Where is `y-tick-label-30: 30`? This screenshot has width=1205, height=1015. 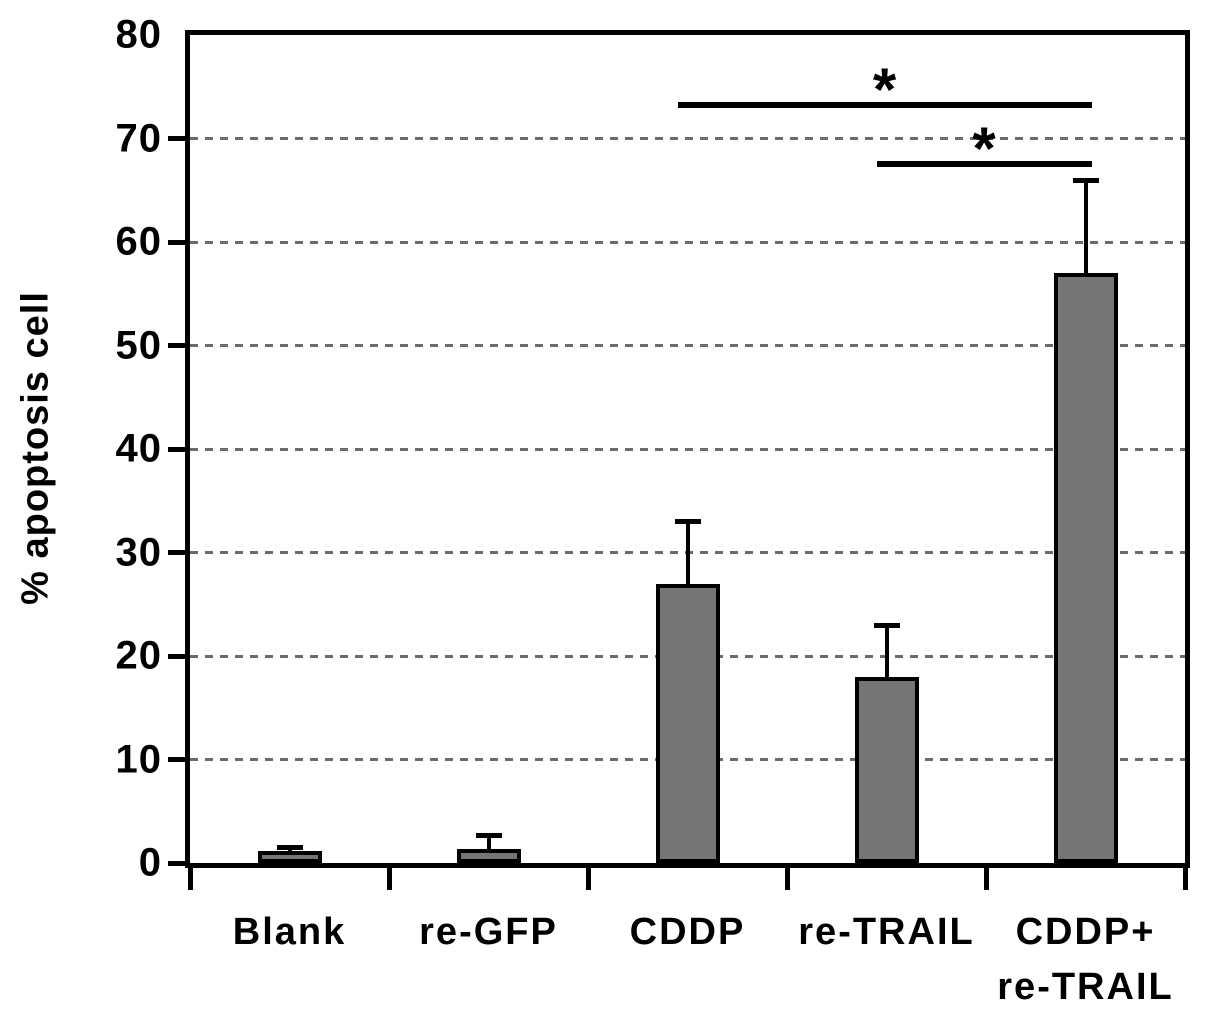
y-tick-label-30: 30 is located at coordinates (138, 552).